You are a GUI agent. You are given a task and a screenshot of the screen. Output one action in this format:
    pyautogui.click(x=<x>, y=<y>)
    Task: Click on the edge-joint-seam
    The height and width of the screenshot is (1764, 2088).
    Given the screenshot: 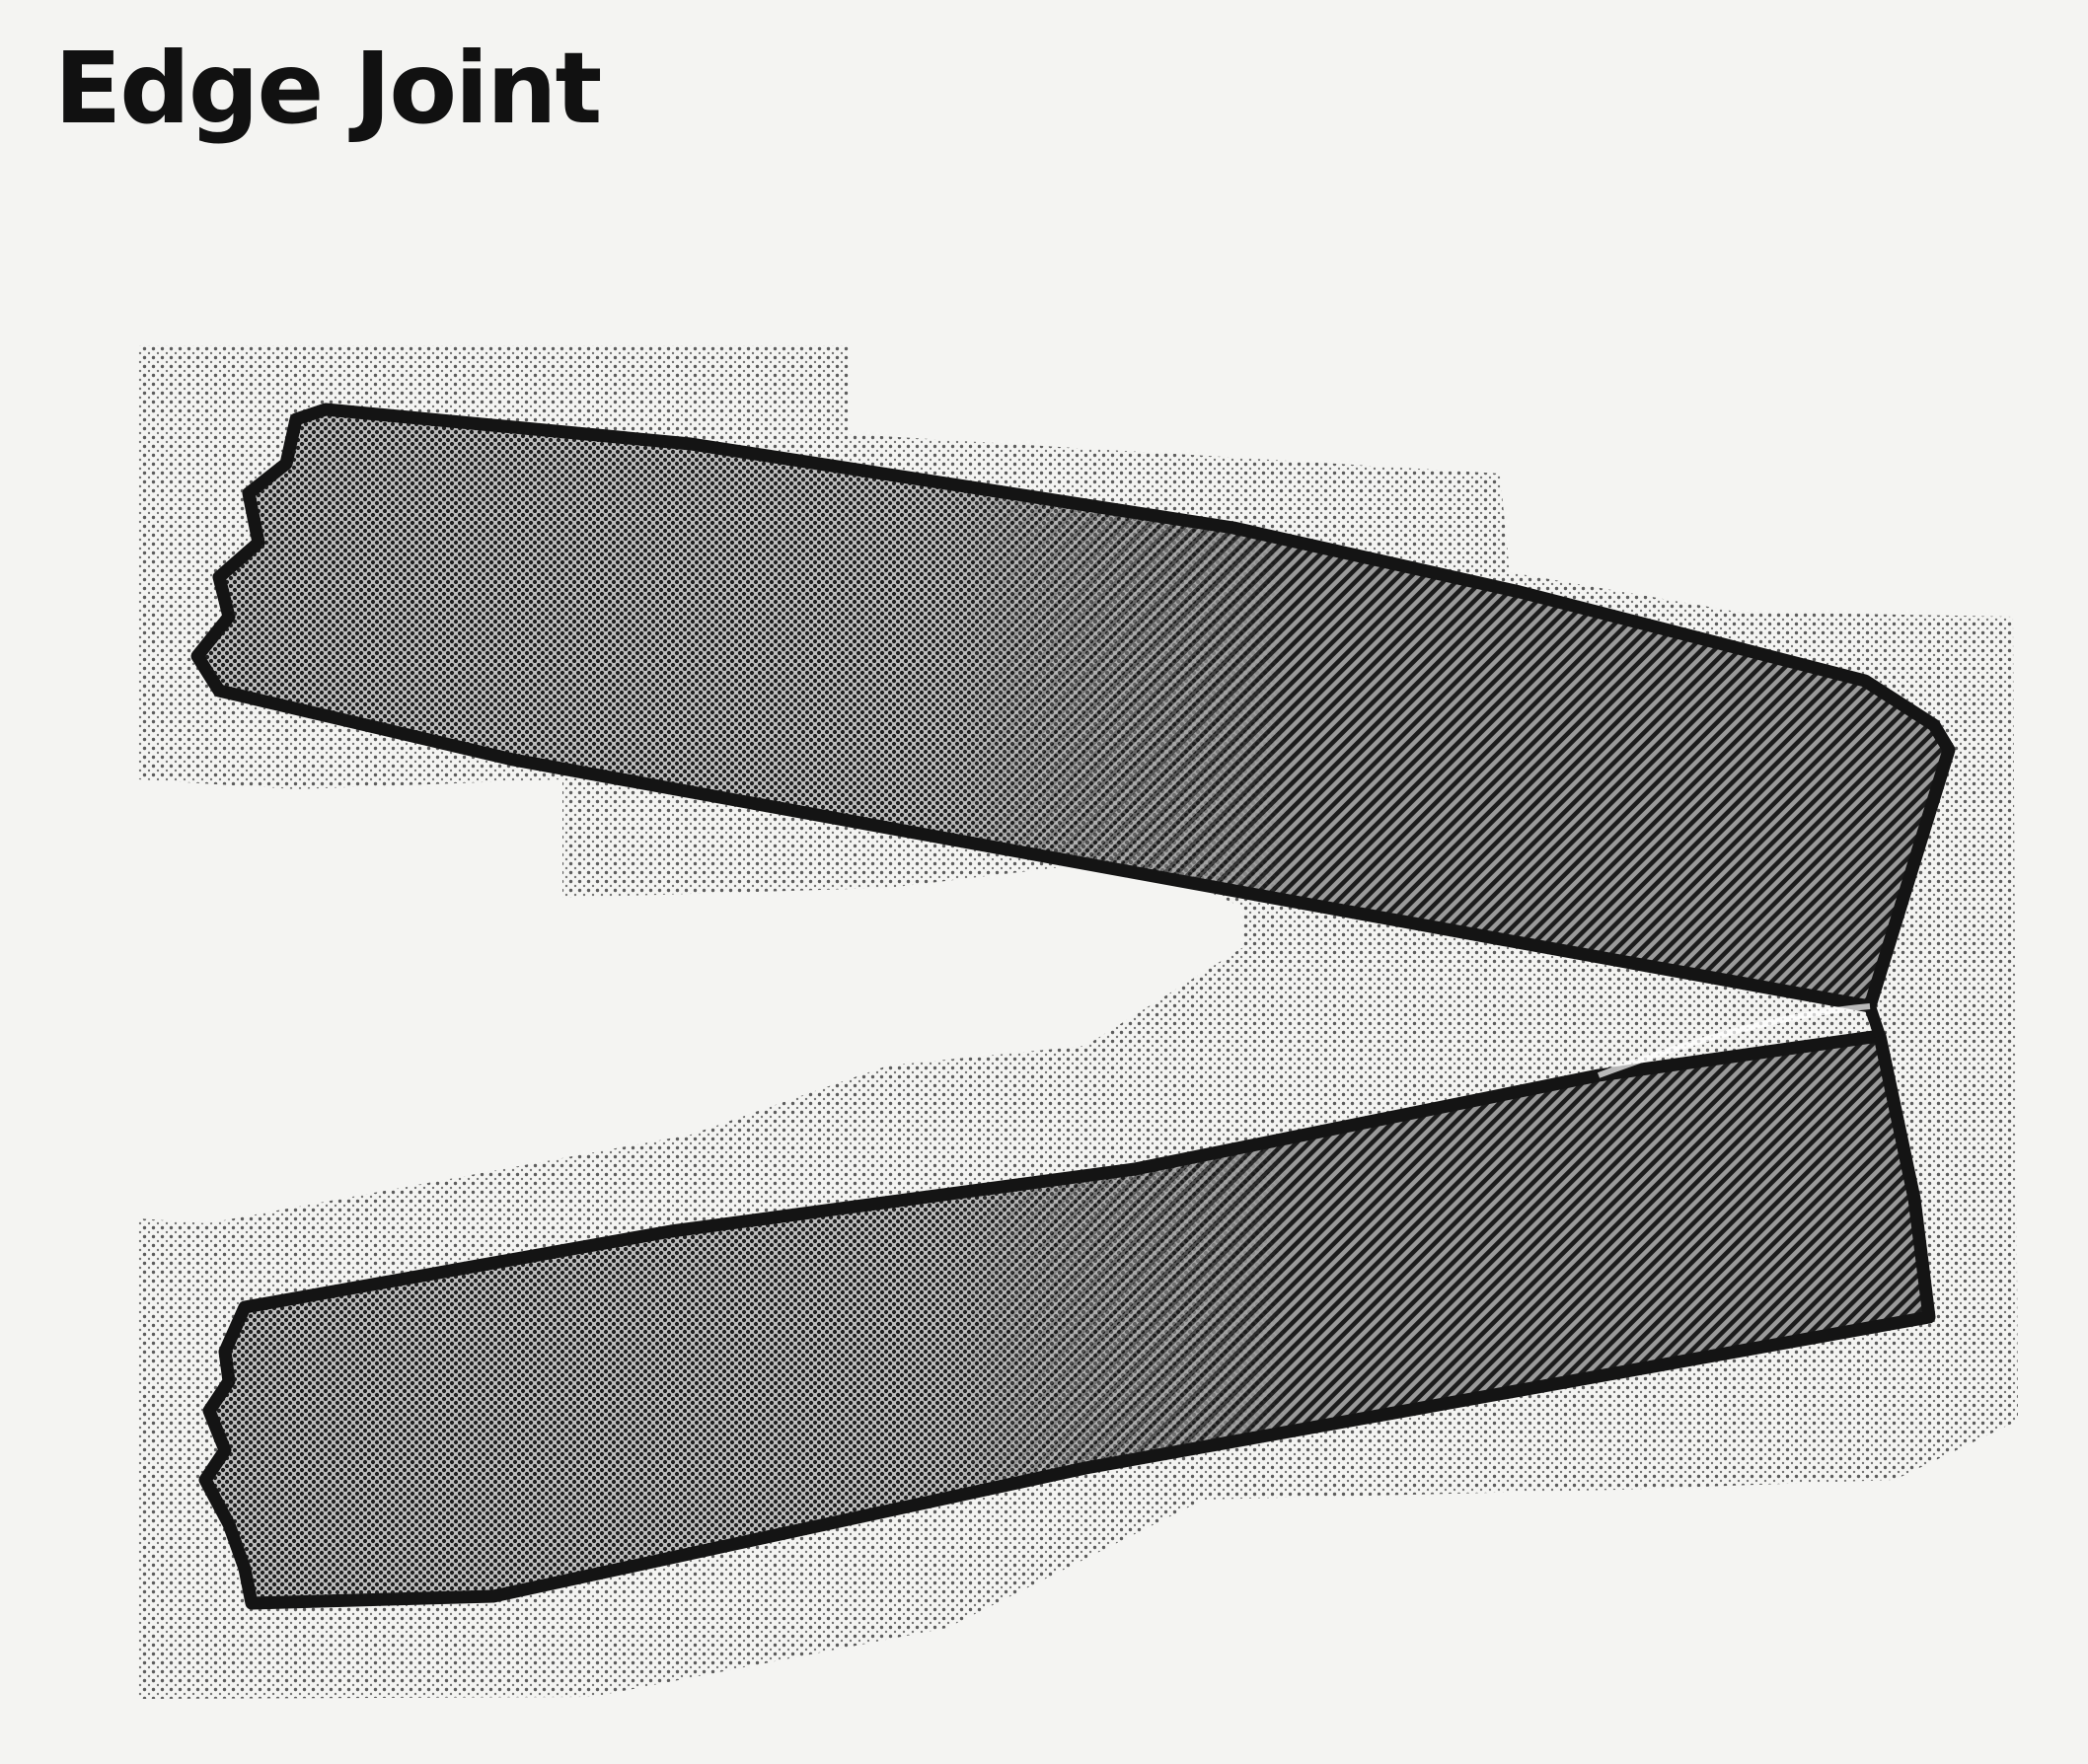 What is the action you would take?
    pyautogui.click(x=1741, y=1040)
    